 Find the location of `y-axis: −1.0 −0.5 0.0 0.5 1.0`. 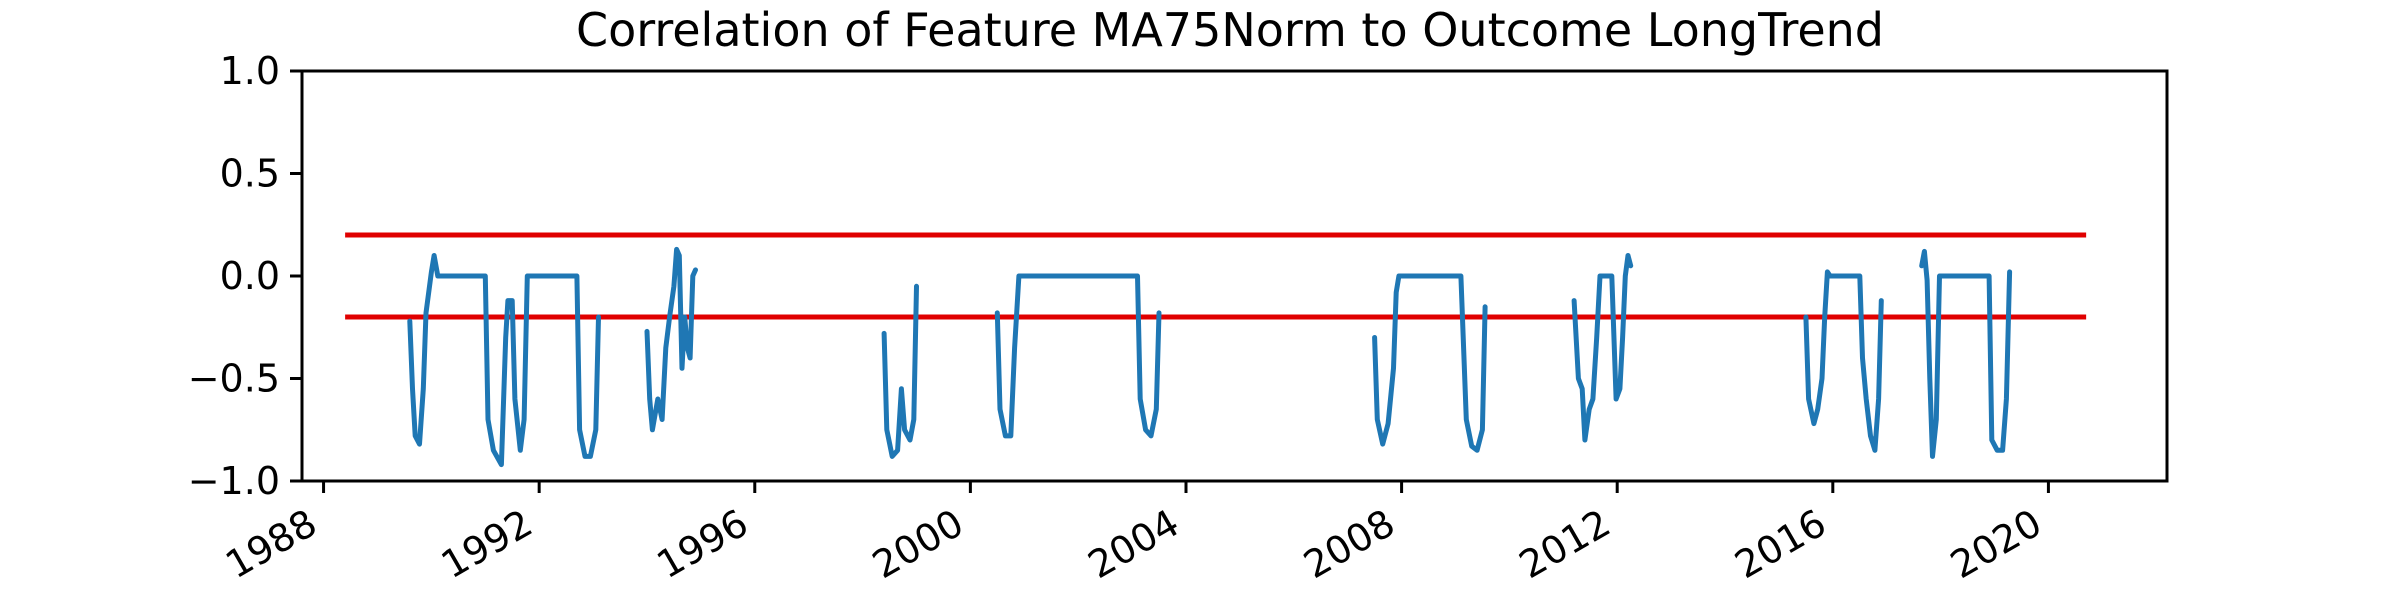

y-axis: −1.0 −0.5 0.0 0.5 1.0 is located at coordinates (245, 276).